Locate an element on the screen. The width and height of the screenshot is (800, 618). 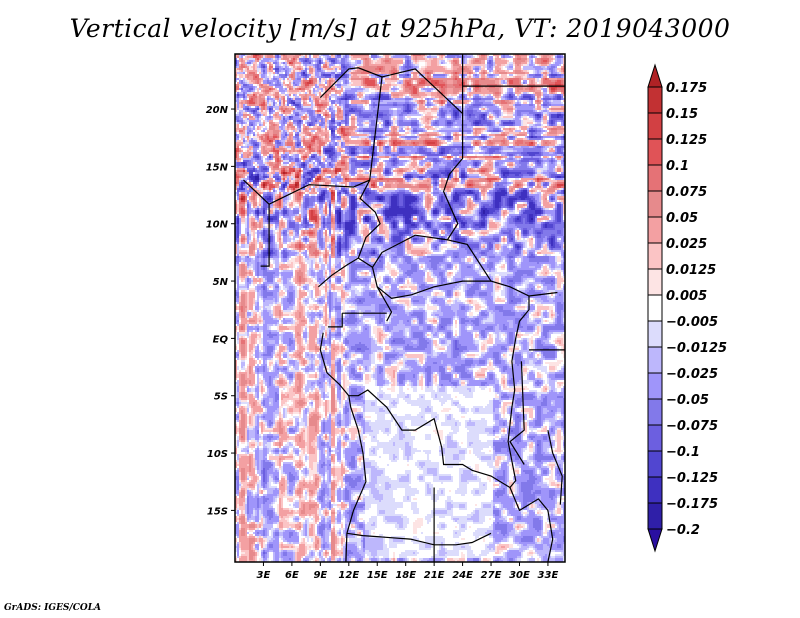
x-tick-label: 9E is located at coordinates (320, 575).